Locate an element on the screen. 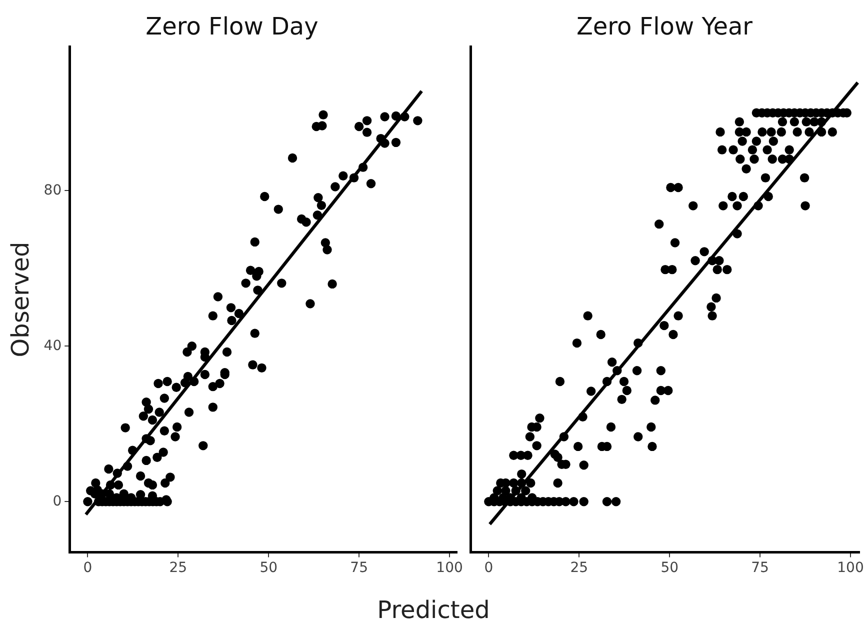 The height and width of the screenshot is (626, 867). chart-title: Zero Flow Day is located at coordinates (232, 26).